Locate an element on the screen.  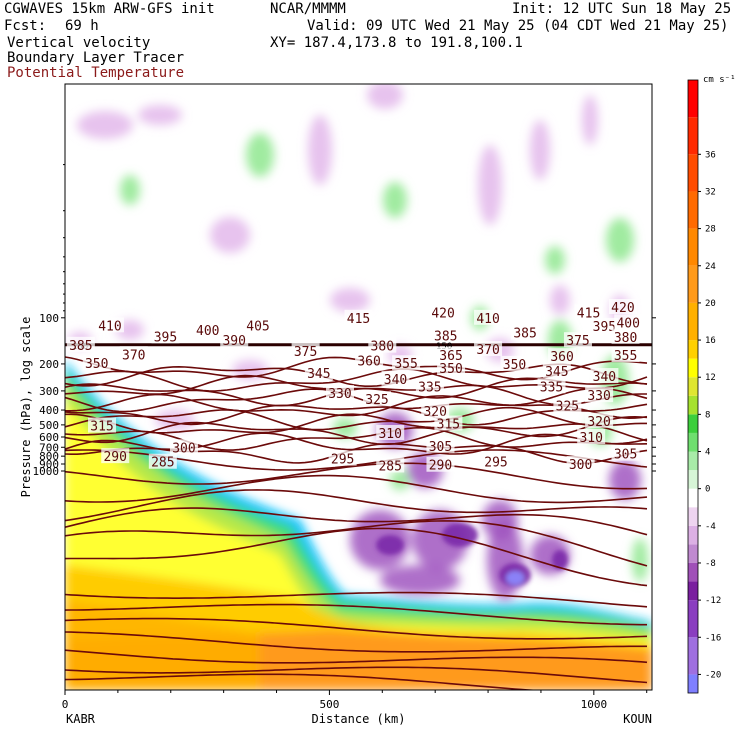
forecast-hour: 69 h is located at coordinates (82, 26).